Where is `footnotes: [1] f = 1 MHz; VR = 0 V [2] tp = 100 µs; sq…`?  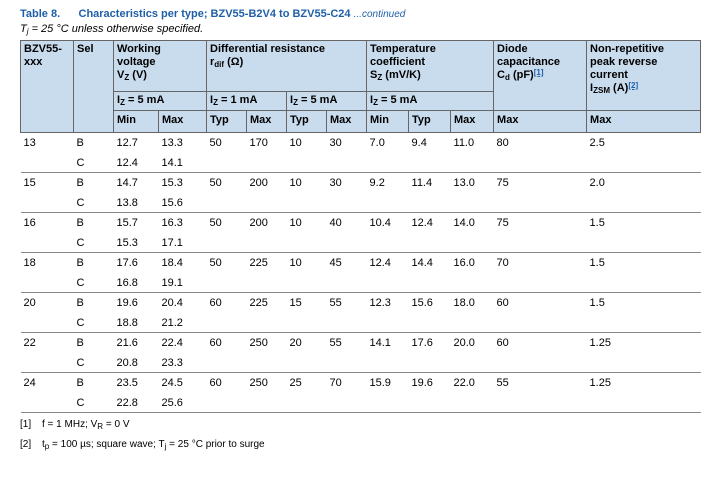 footnotes: [1] f = 1 MHz; VR = 0 V [2] tp = 100 µs; sq… is located at coordinates (142, 439).